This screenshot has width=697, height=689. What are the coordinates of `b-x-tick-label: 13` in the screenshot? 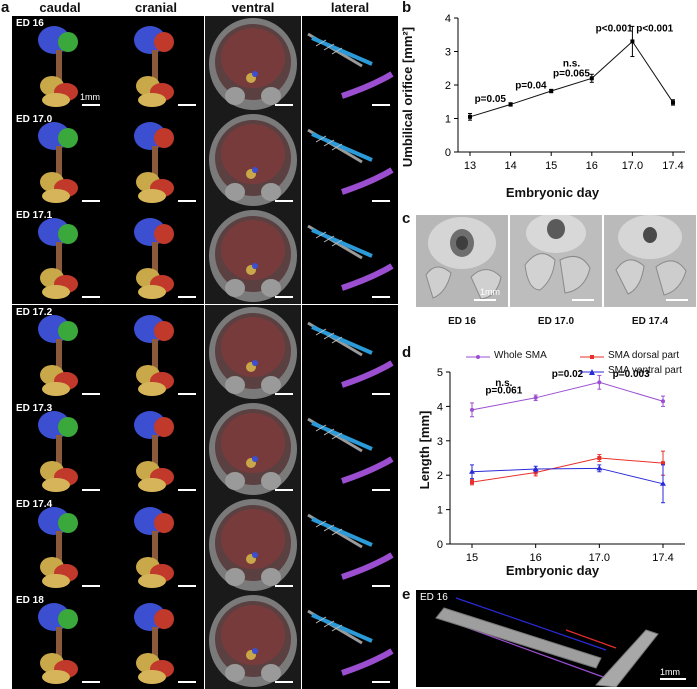 It's located at (470, 166).